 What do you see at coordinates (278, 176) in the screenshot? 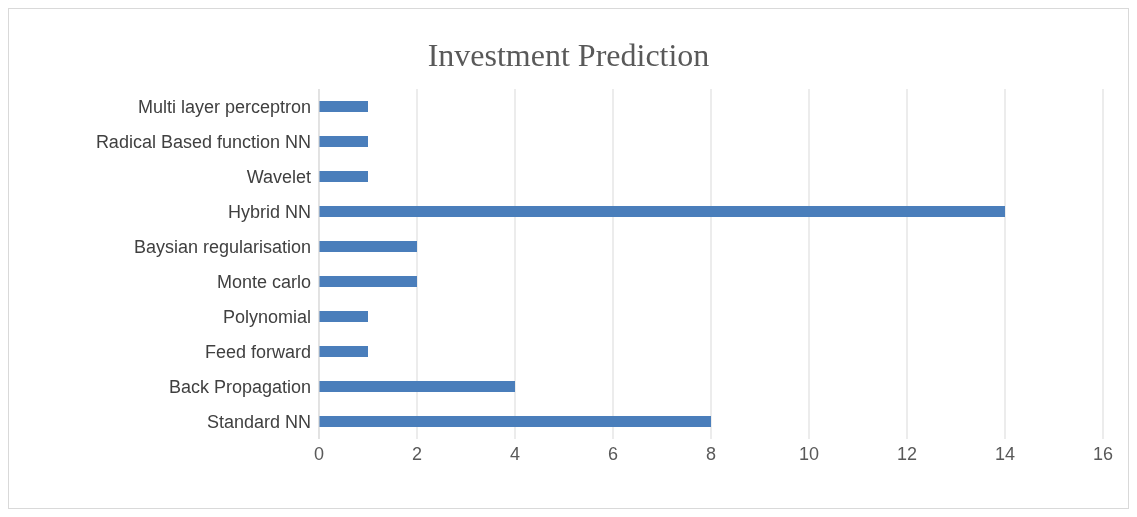
I see `y-tick-label: Wavelet` at bounding box center [278, 176].